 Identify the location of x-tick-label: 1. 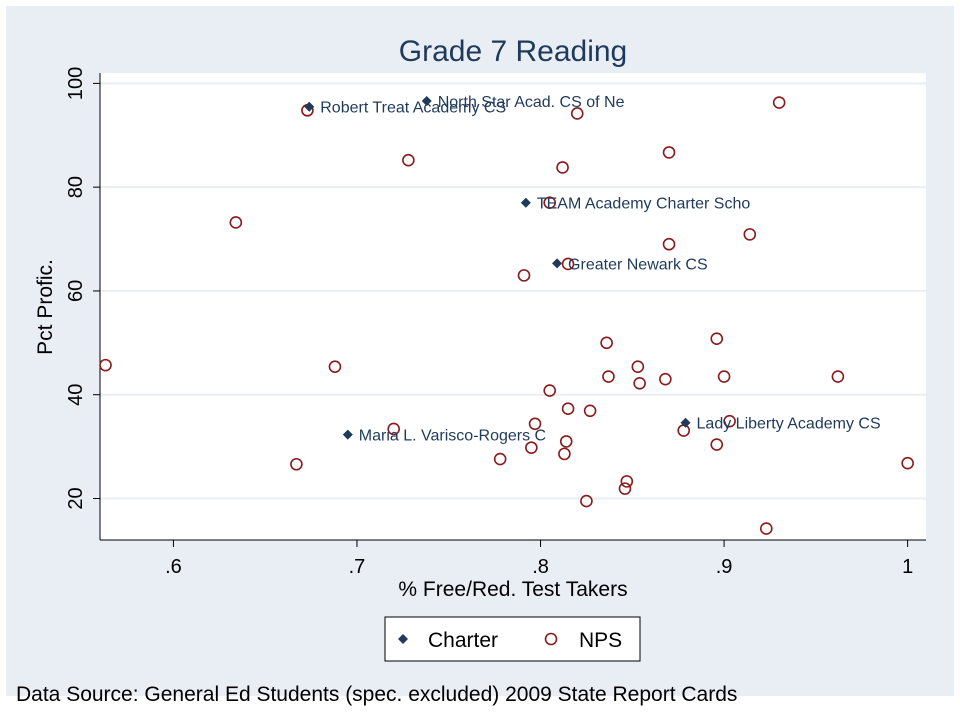
(907, 567).